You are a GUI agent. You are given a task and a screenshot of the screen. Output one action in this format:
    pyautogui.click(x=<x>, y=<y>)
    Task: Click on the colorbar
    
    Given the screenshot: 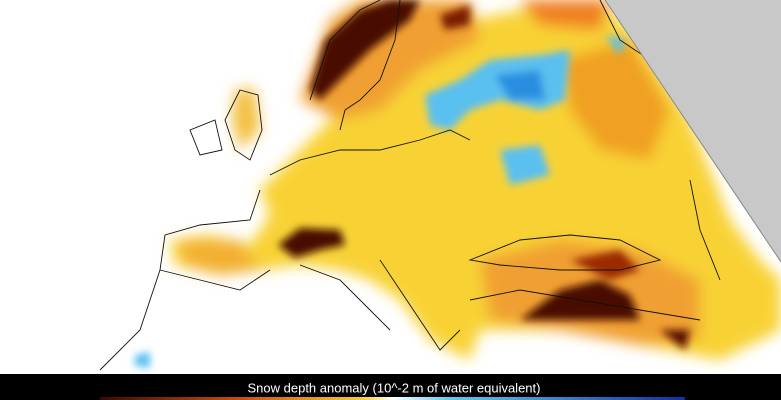 What is the action you would take?
    pyautogui.click(x=392, y=398)
    